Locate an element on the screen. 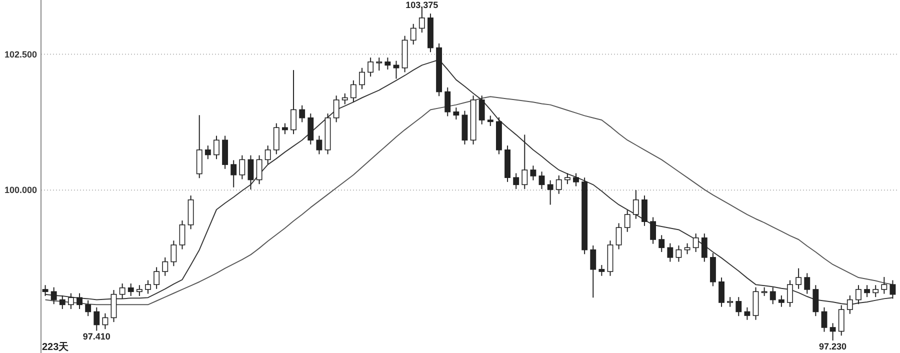 This screenshot has width=900, height=353. annotation: 103.375 is located at coordinates (422, 5).